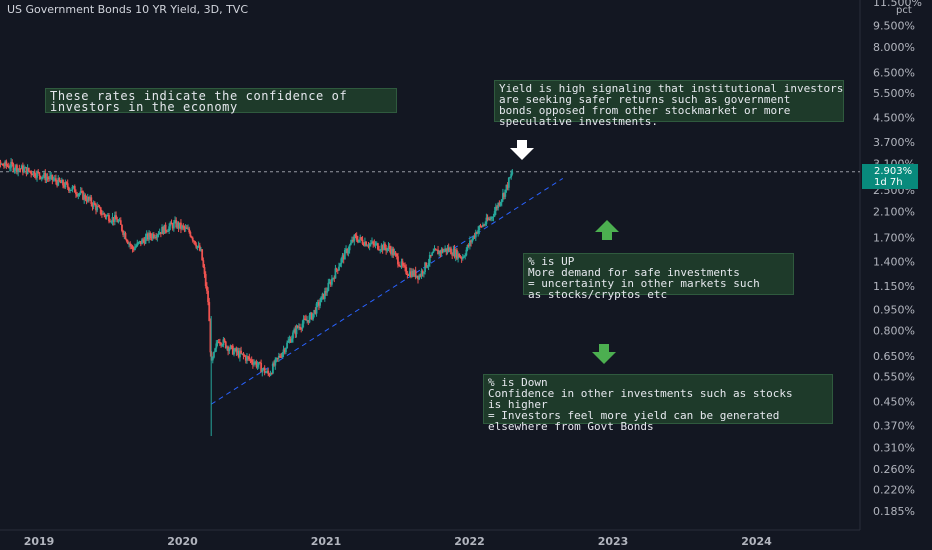 The height and width of the screenshot is (550, 932). Describe the element at coordinates (182, 541) in the screenshot. I see `x-tick-label: 2020` at that location.